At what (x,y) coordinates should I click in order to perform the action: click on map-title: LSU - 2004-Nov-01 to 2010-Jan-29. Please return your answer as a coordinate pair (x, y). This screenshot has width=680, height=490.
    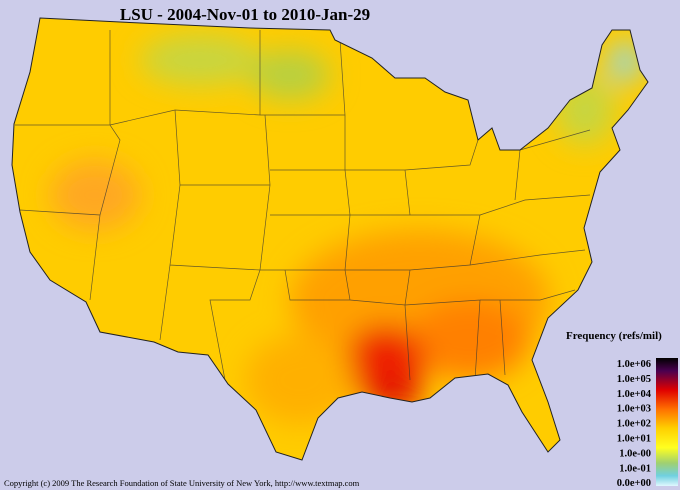
    Looking at the image, I should click on (245, 14).